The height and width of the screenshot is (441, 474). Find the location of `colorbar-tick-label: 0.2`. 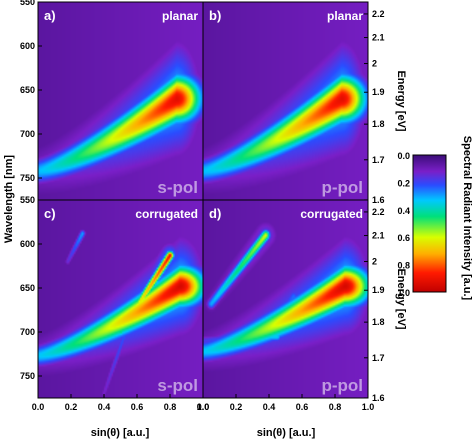

colorbar-tick-label: 0.2 is located at coordinates (403, 183).